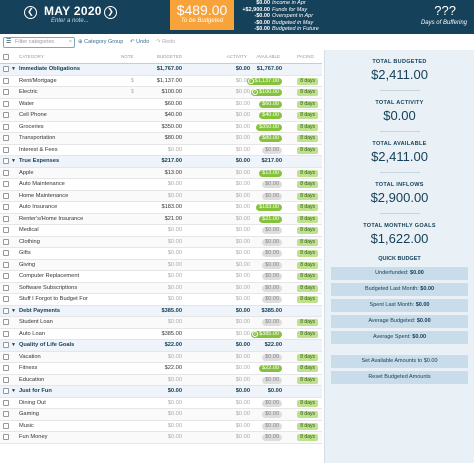 This screenshot has height=463, width=474. Describe the element at coordinates (269, 207) in the screenshot. I see `available-amount: $183.00` at that location.